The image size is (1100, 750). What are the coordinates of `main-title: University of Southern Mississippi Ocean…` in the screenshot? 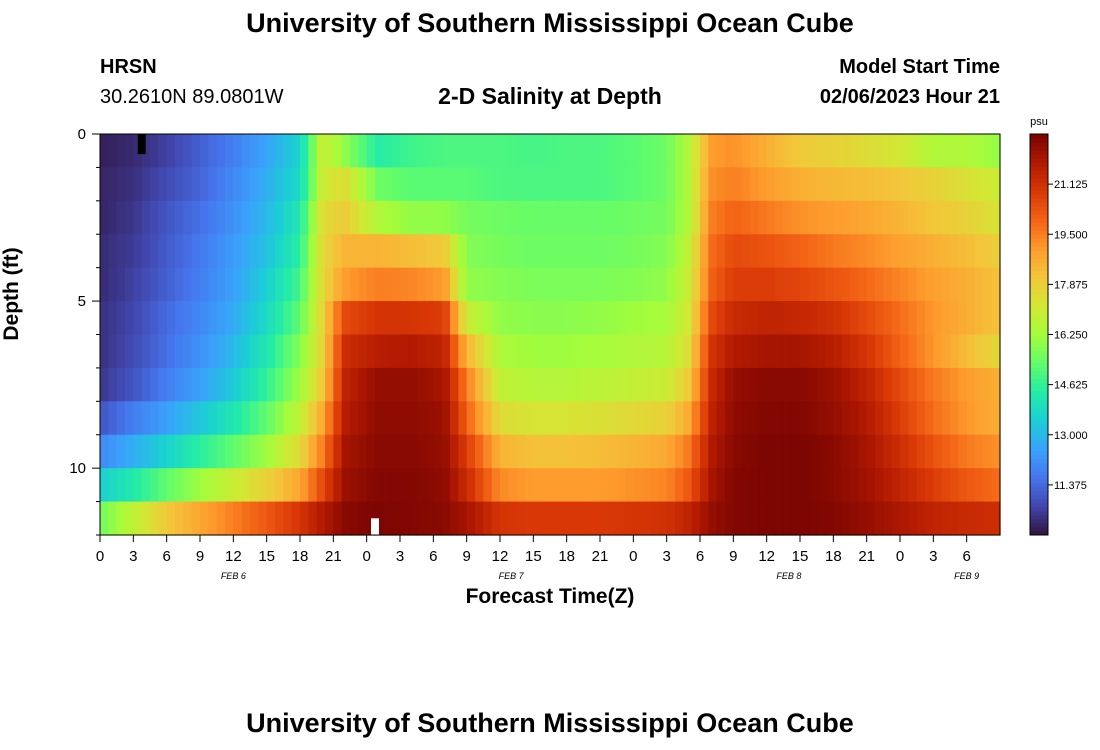 It's located at (550, 23).